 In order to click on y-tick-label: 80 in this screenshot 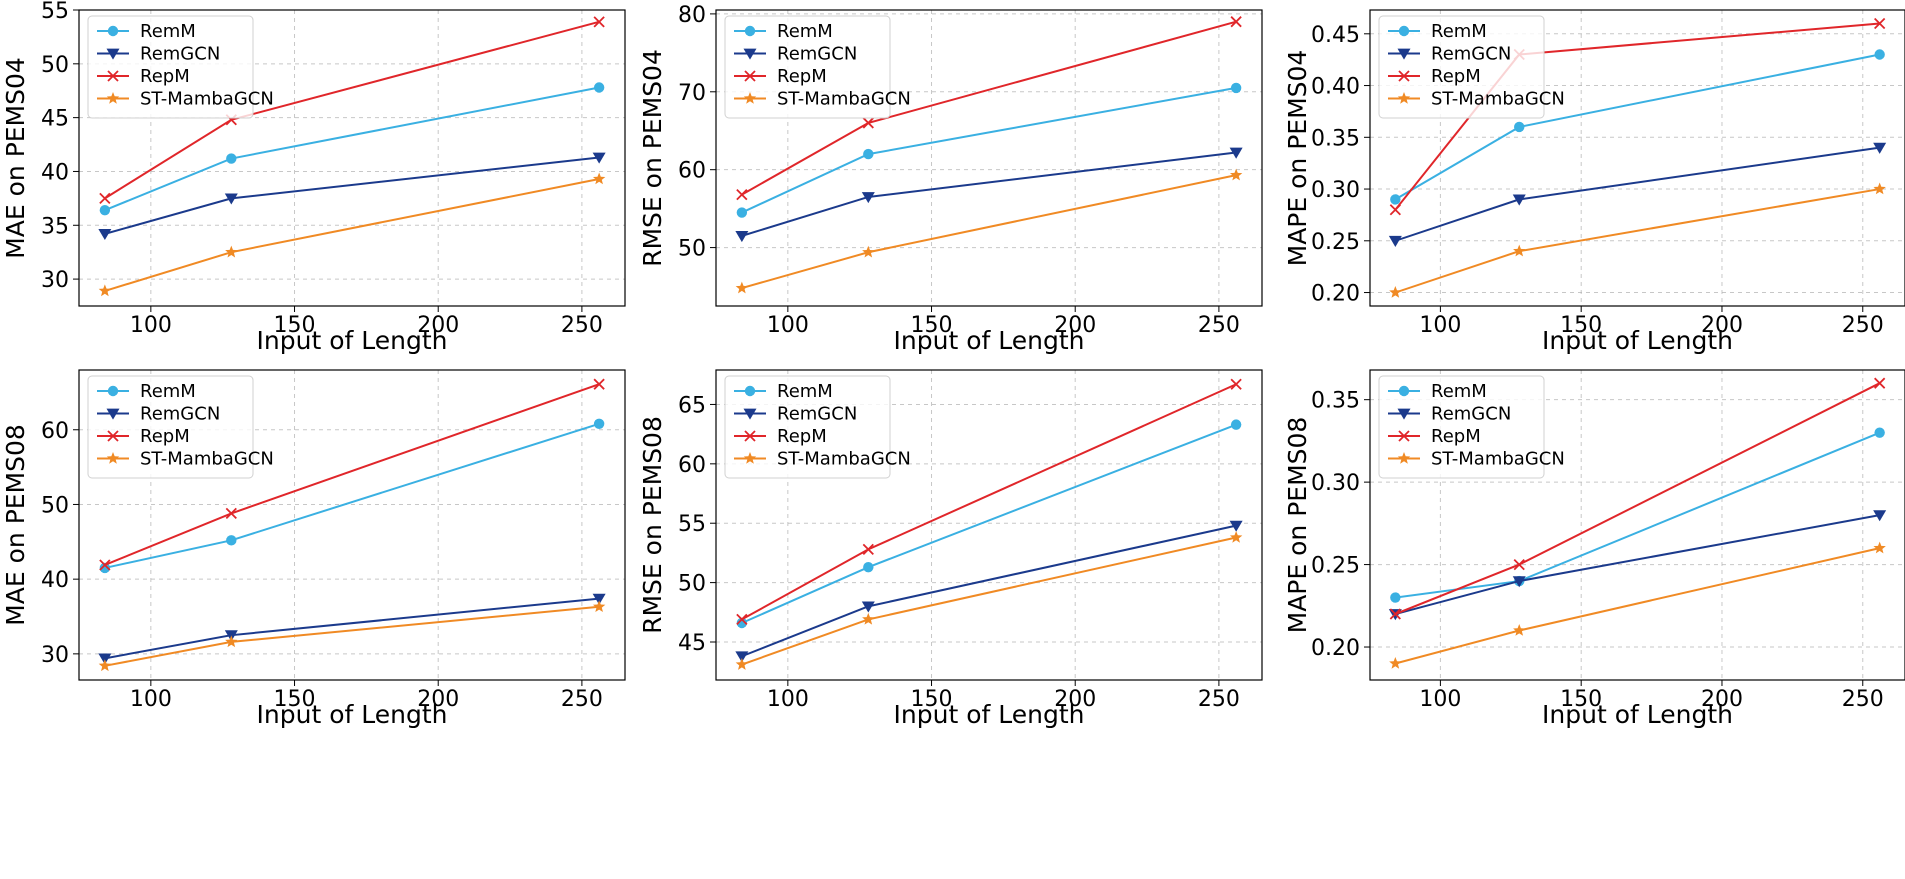, I will do `click(692, 15)`.